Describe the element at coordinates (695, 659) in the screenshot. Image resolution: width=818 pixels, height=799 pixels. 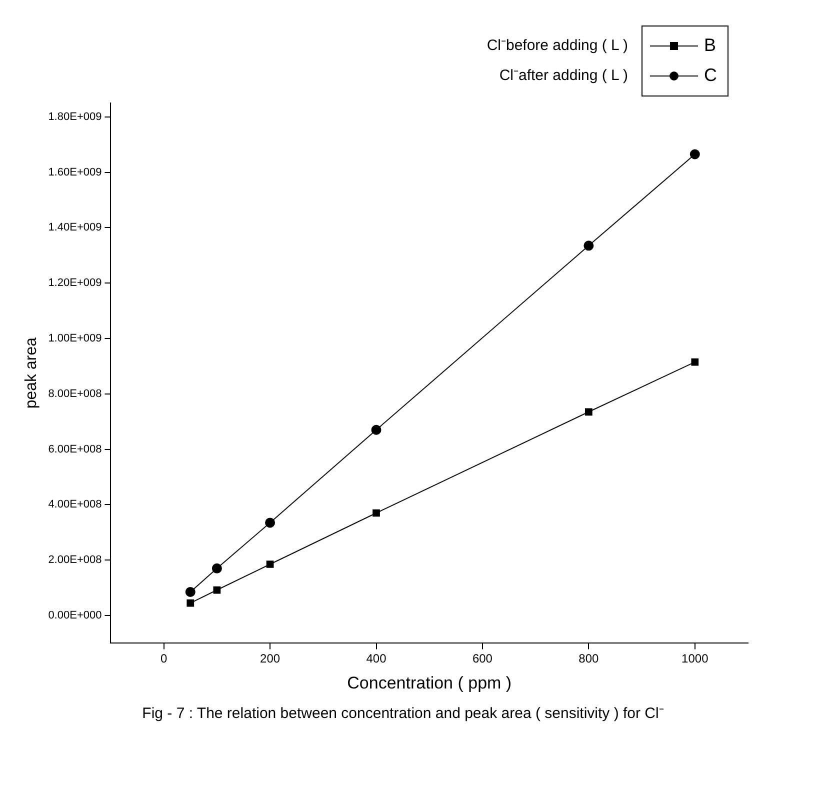
I see `x-tick-label: 1000` at that location.